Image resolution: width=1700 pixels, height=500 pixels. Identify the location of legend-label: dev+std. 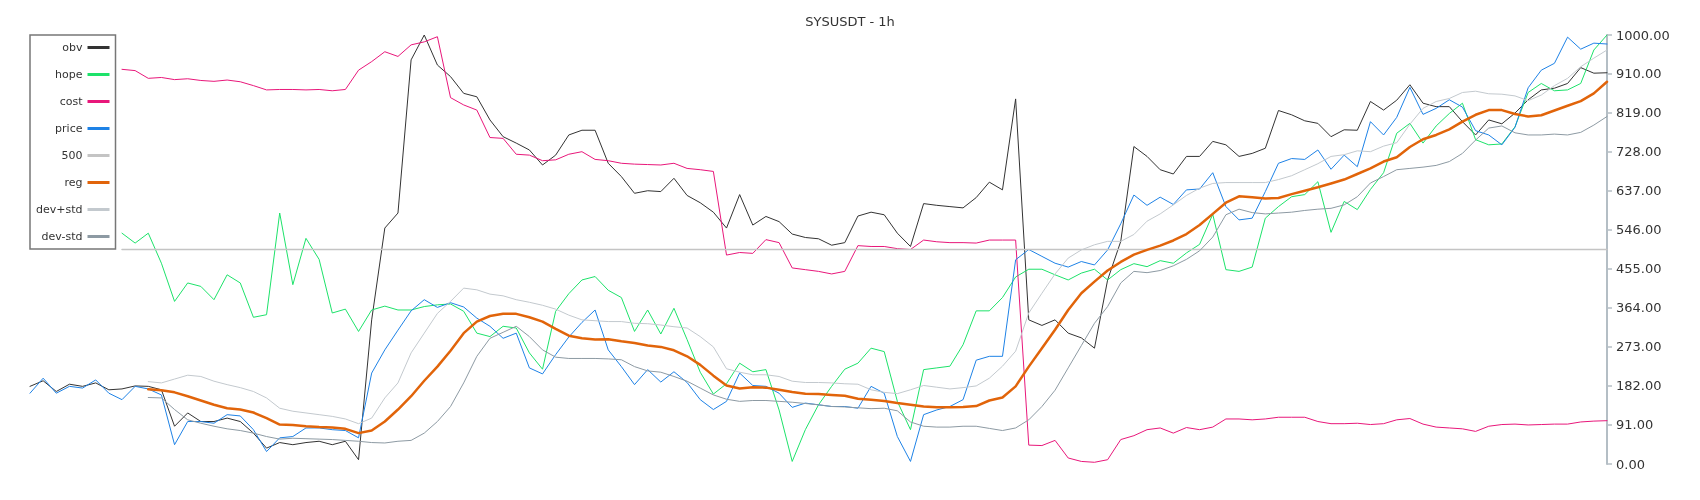
(59, 209).